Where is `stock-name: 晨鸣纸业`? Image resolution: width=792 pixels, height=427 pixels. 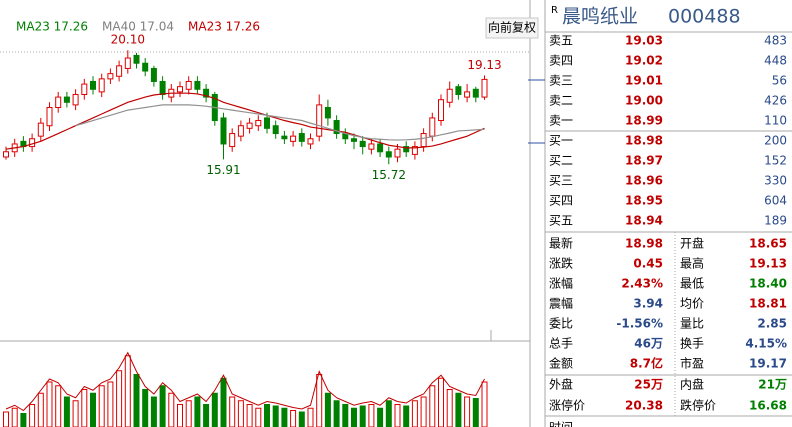
stock-name: 晨鸣纸业 is located at coordinates (600, 17).